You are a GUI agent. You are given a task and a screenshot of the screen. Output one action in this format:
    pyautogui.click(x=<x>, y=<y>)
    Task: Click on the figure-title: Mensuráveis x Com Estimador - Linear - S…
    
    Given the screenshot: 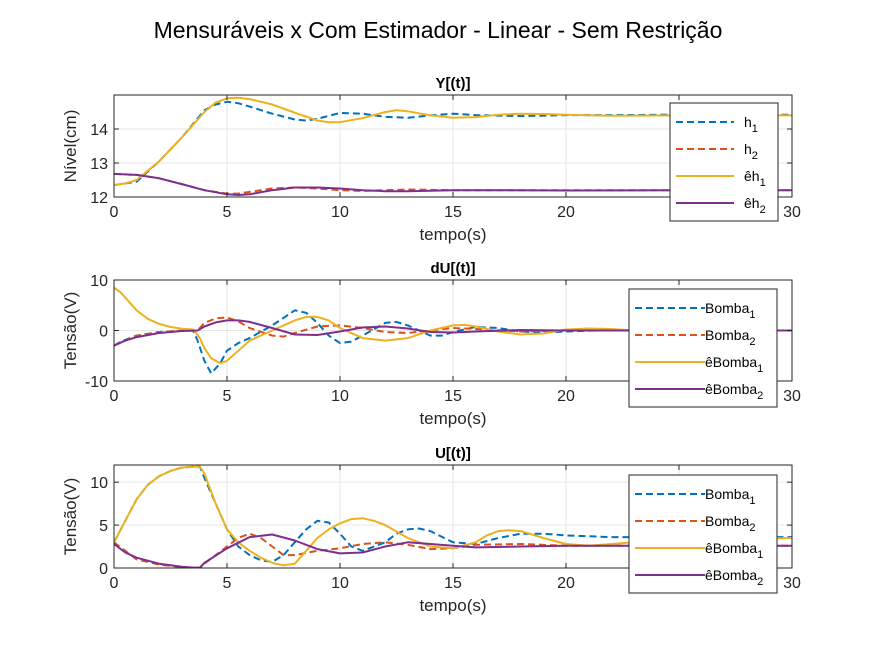 What is the action you would take?
    pyautogui.click(x=438, y=30)
    